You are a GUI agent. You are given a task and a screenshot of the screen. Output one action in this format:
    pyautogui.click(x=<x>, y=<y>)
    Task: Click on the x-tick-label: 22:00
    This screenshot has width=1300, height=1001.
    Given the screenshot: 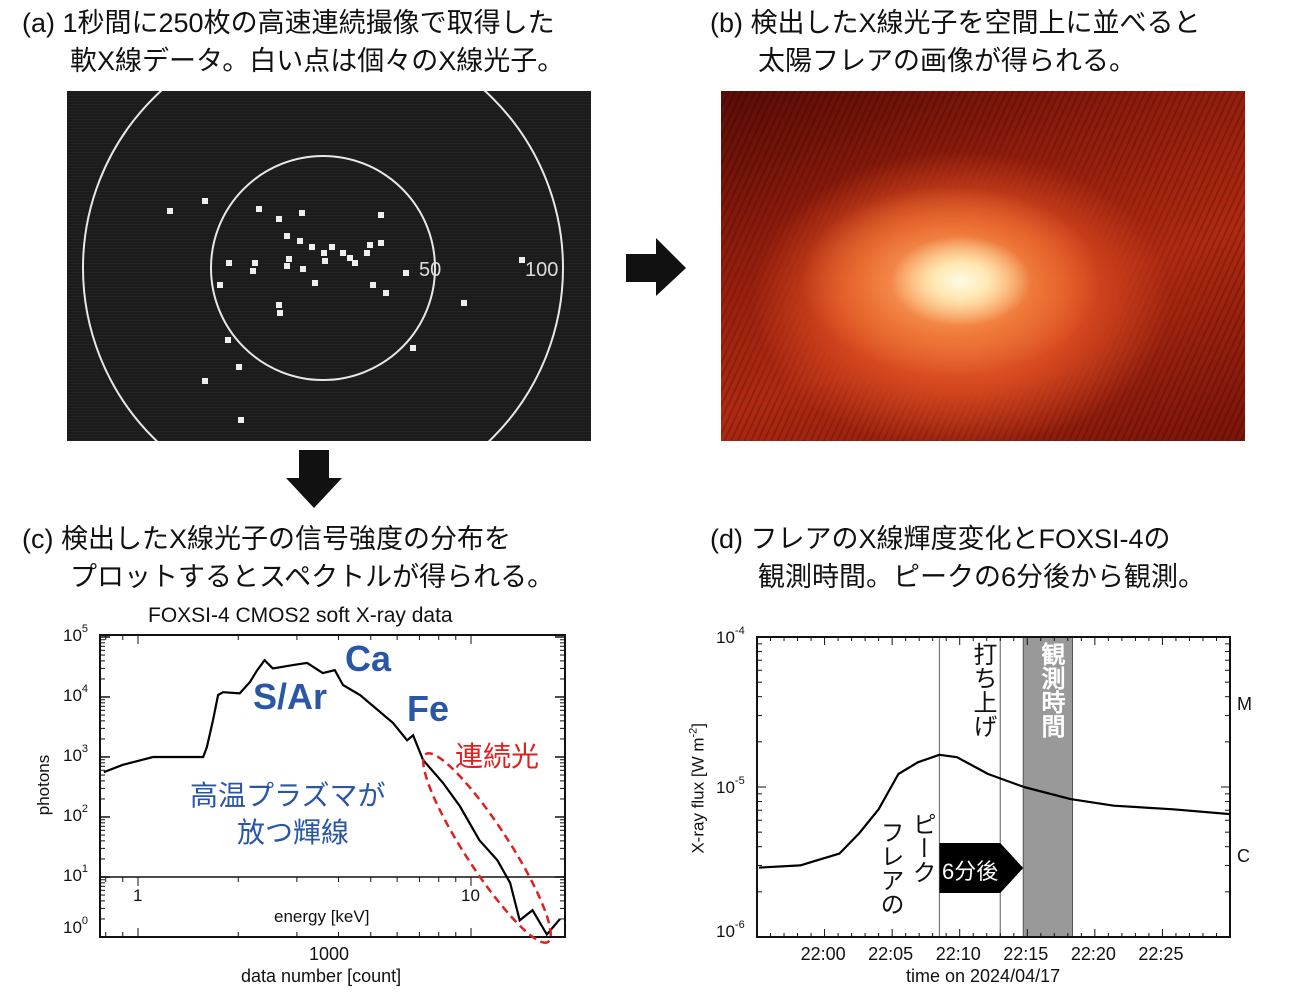 What is the action you would take?
    pyautogui.click(x=823, y=954)
    